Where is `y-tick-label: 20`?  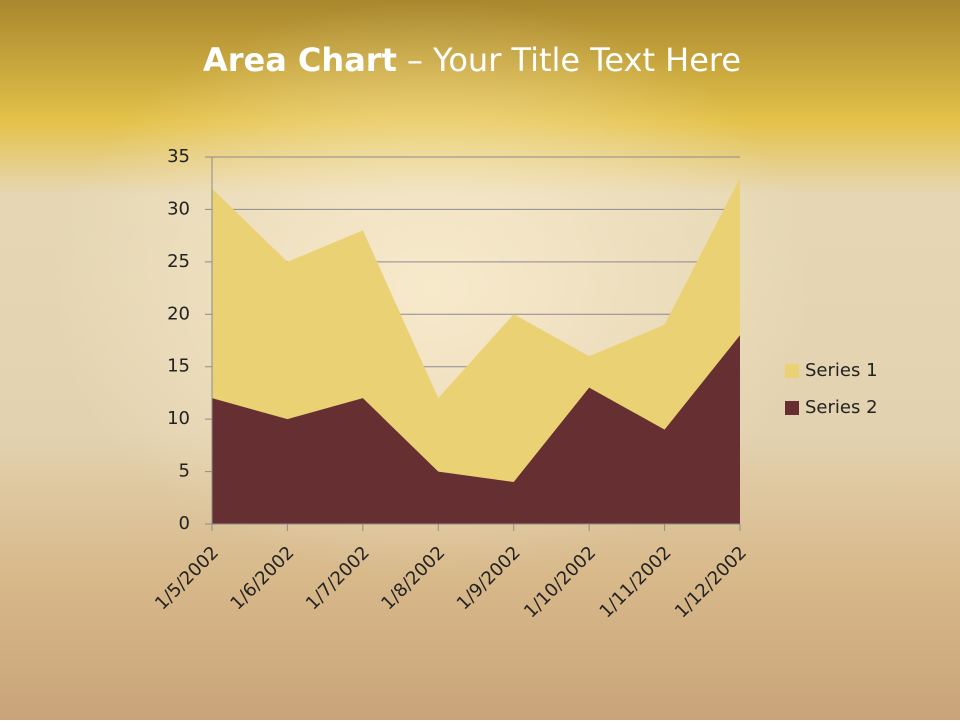 y-tick-label: 20 is located at coordinates (178, 313).